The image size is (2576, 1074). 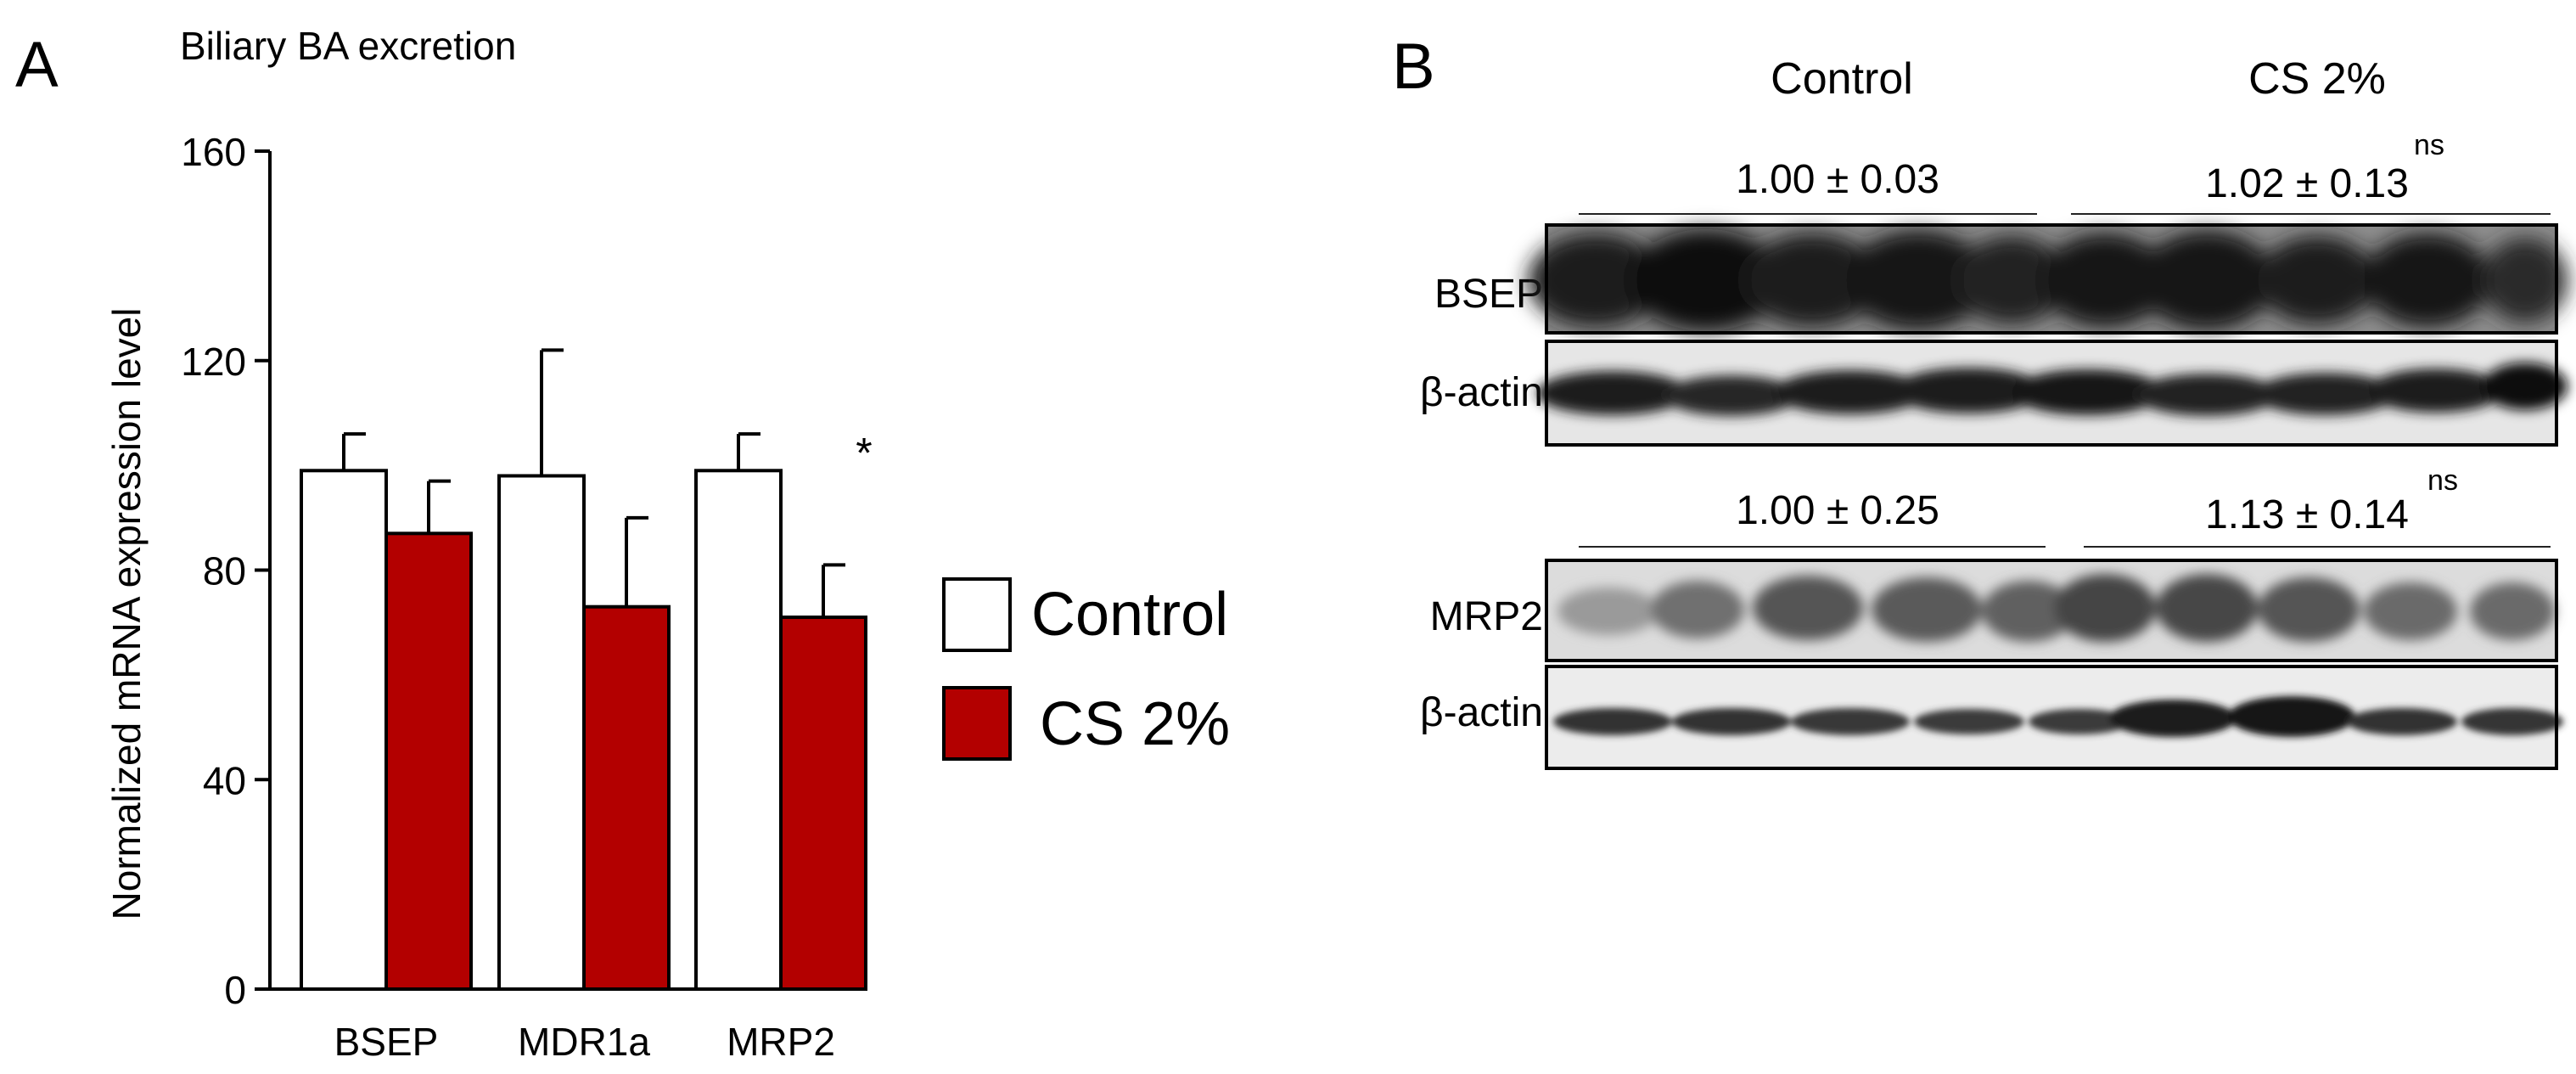 I want to click on y-ticks: 0 40 80 120 160, so click(x=225, y=571).